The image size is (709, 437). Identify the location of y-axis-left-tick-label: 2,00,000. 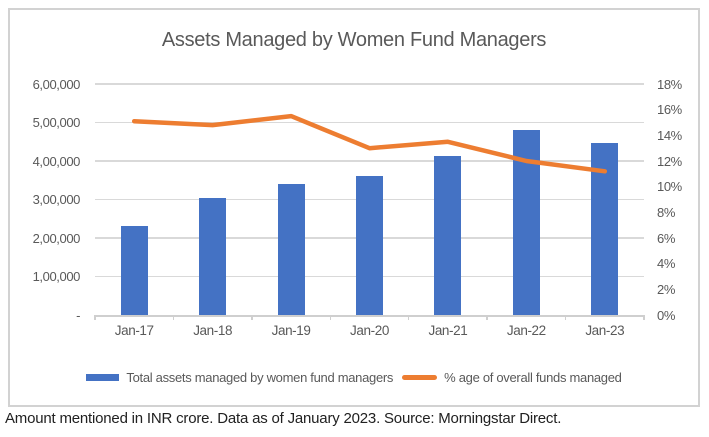
(56, 238).